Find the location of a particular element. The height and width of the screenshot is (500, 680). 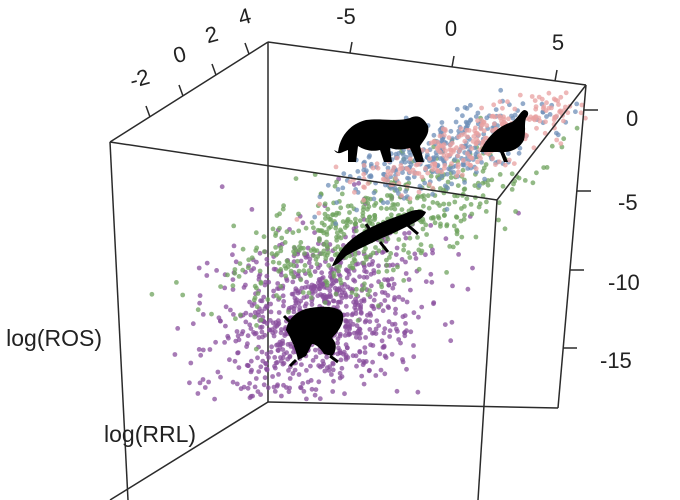

y-tick-labels: -2 0 2 4 is located at coordinates (190, 48).